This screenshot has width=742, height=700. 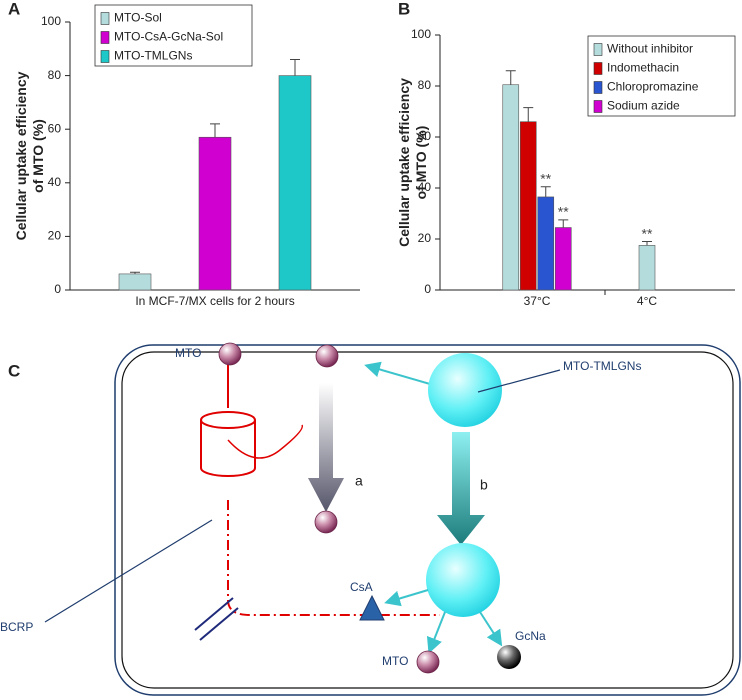 I want to click on label: CsA, so click(x=361, y=587).